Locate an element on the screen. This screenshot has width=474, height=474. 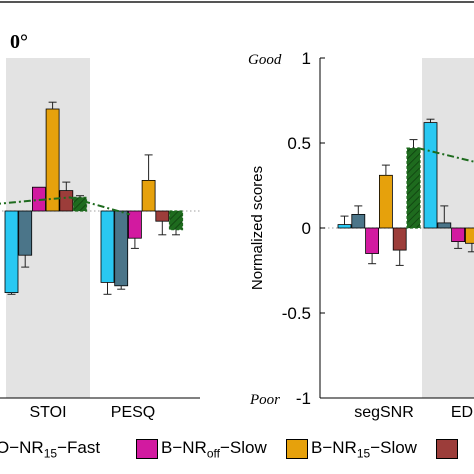
y-end-label-good: Good is located at coordinates (265, 60).